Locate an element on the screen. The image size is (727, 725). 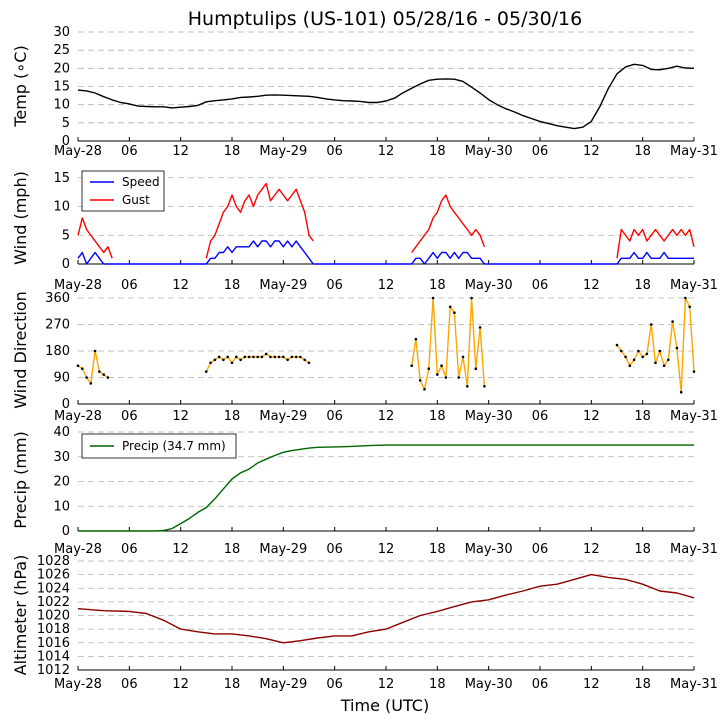
y-tick-label: 90 is located at coordinates (61, 378).